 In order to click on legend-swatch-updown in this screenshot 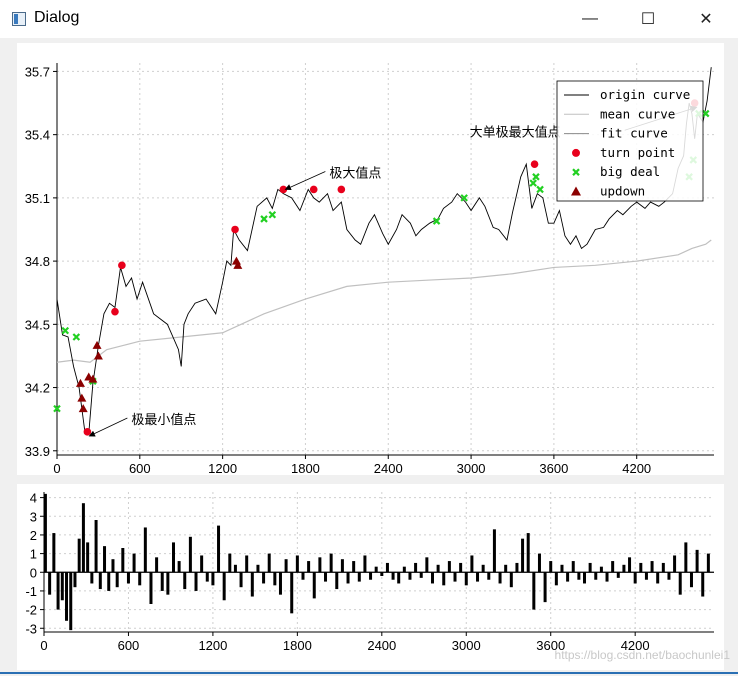, I will do `click(576, 191)`.